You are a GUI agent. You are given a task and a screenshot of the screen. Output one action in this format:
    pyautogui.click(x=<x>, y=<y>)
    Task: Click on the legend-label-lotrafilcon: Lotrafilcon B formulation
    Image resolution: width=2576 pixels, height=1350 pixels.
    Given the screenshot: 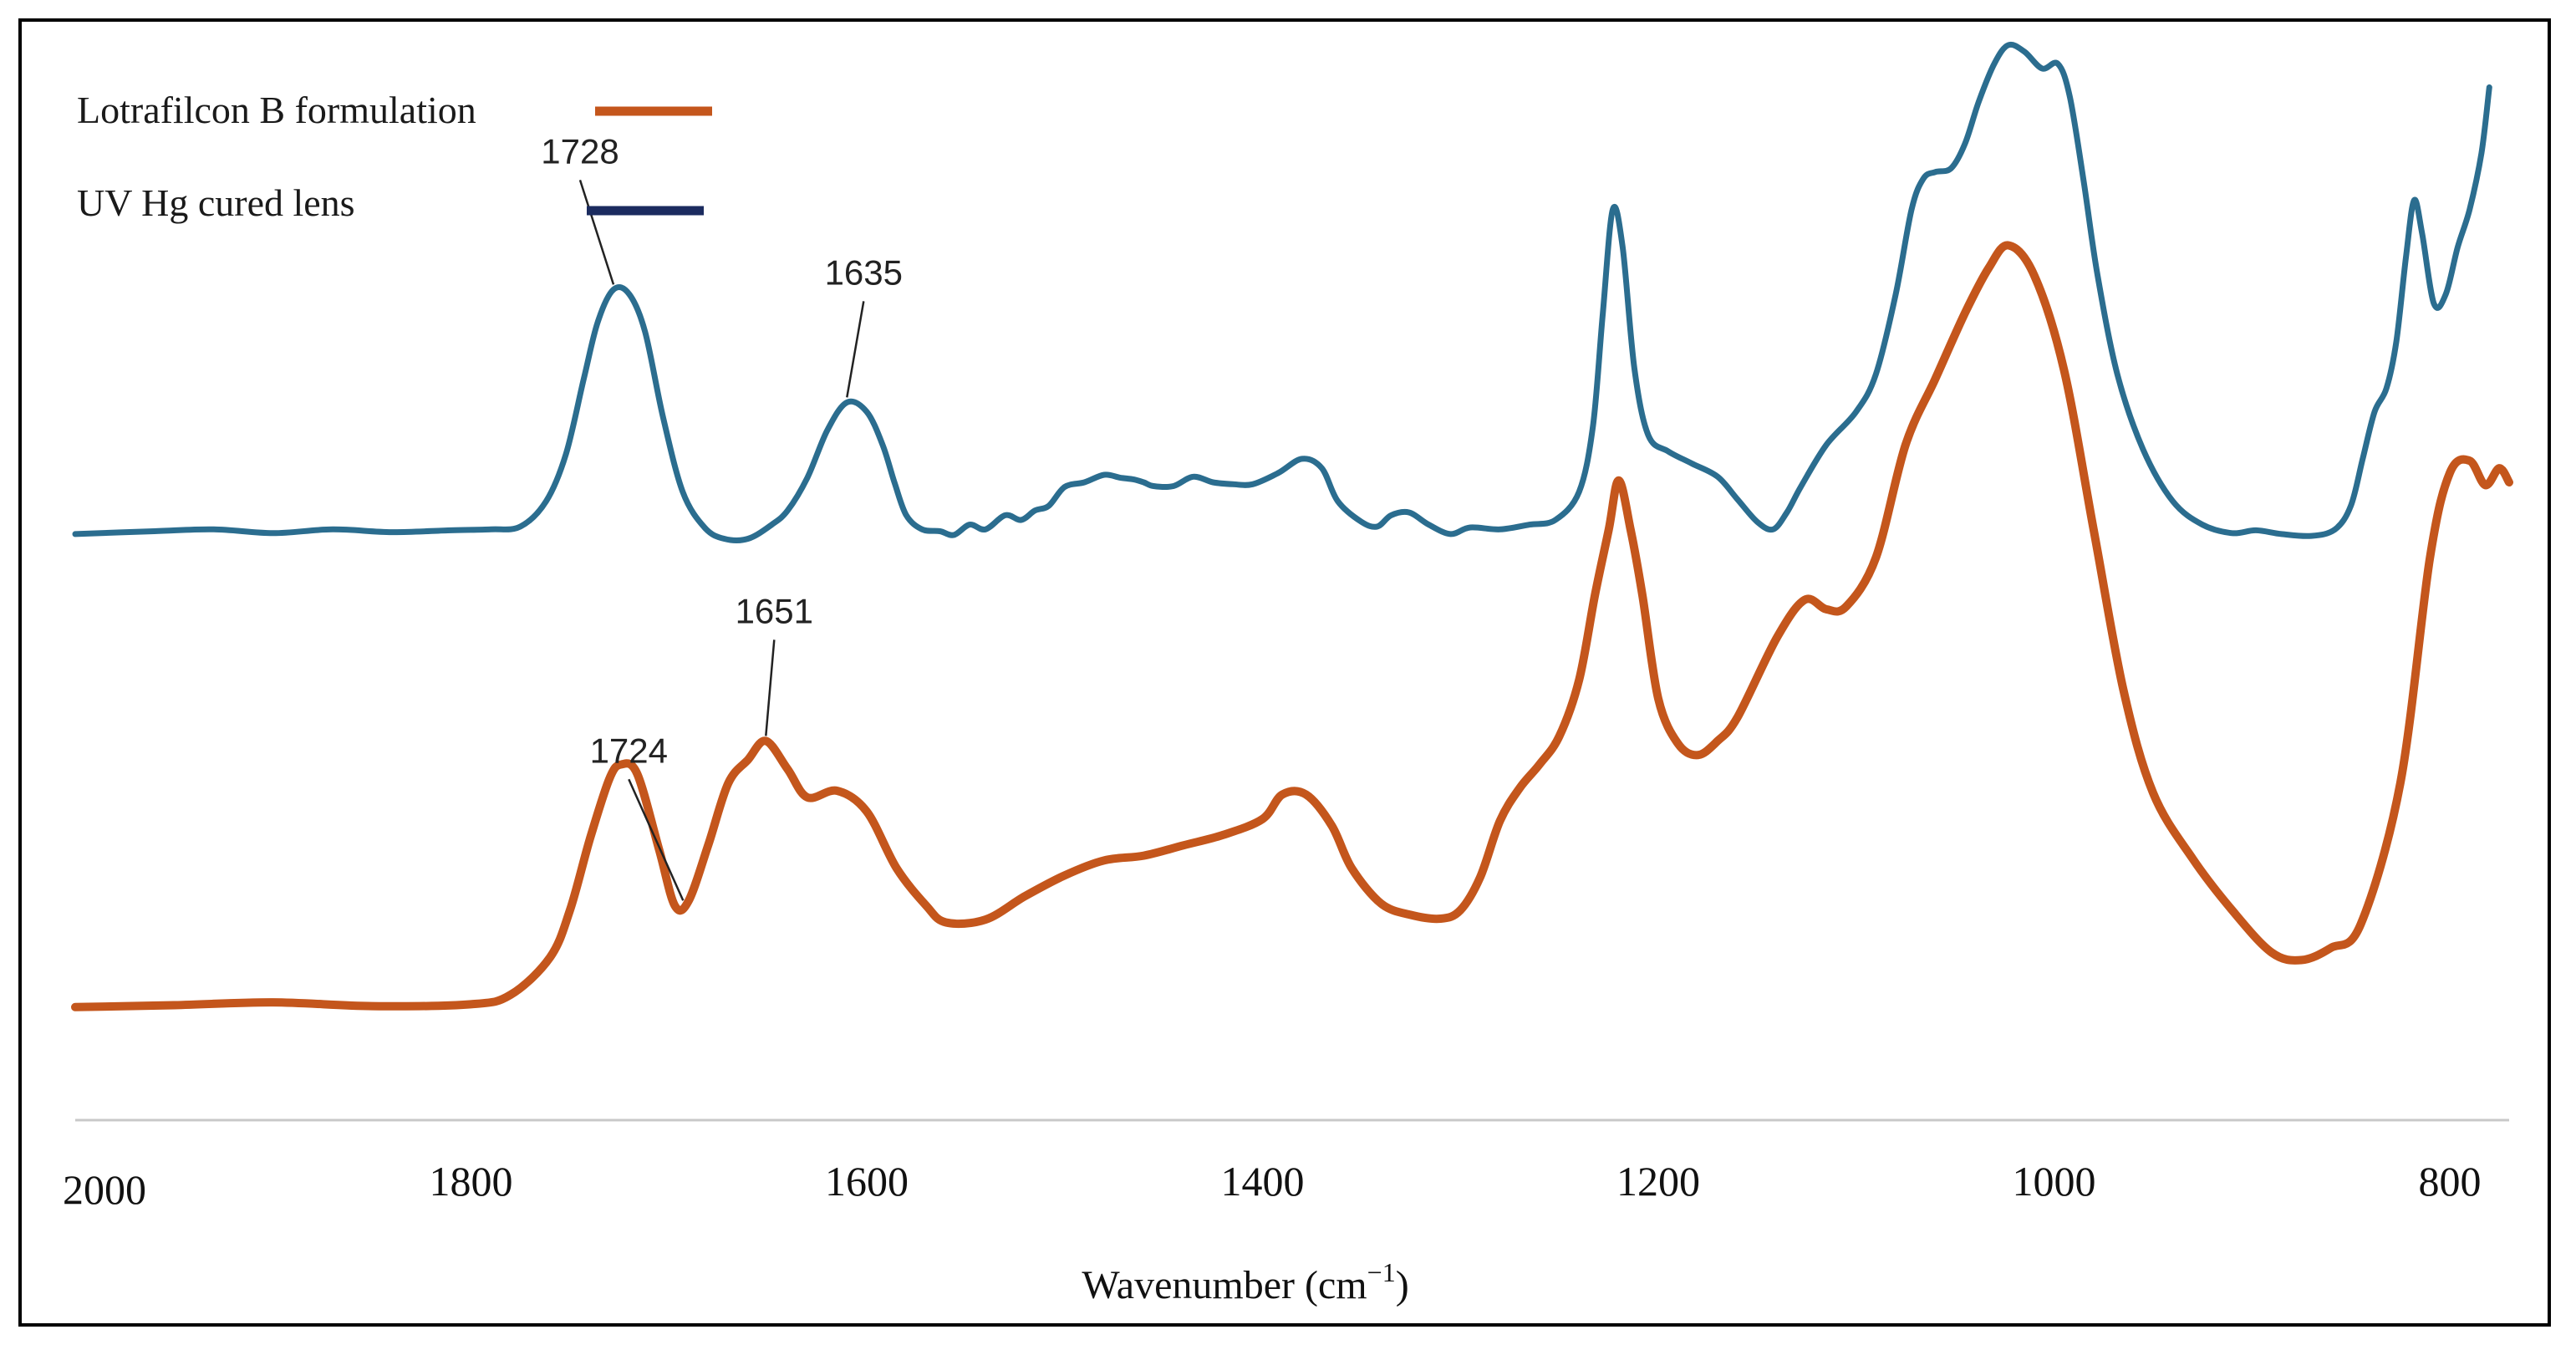 What is the action you would take?
    pyautogui.click(x=276, y=110)
    